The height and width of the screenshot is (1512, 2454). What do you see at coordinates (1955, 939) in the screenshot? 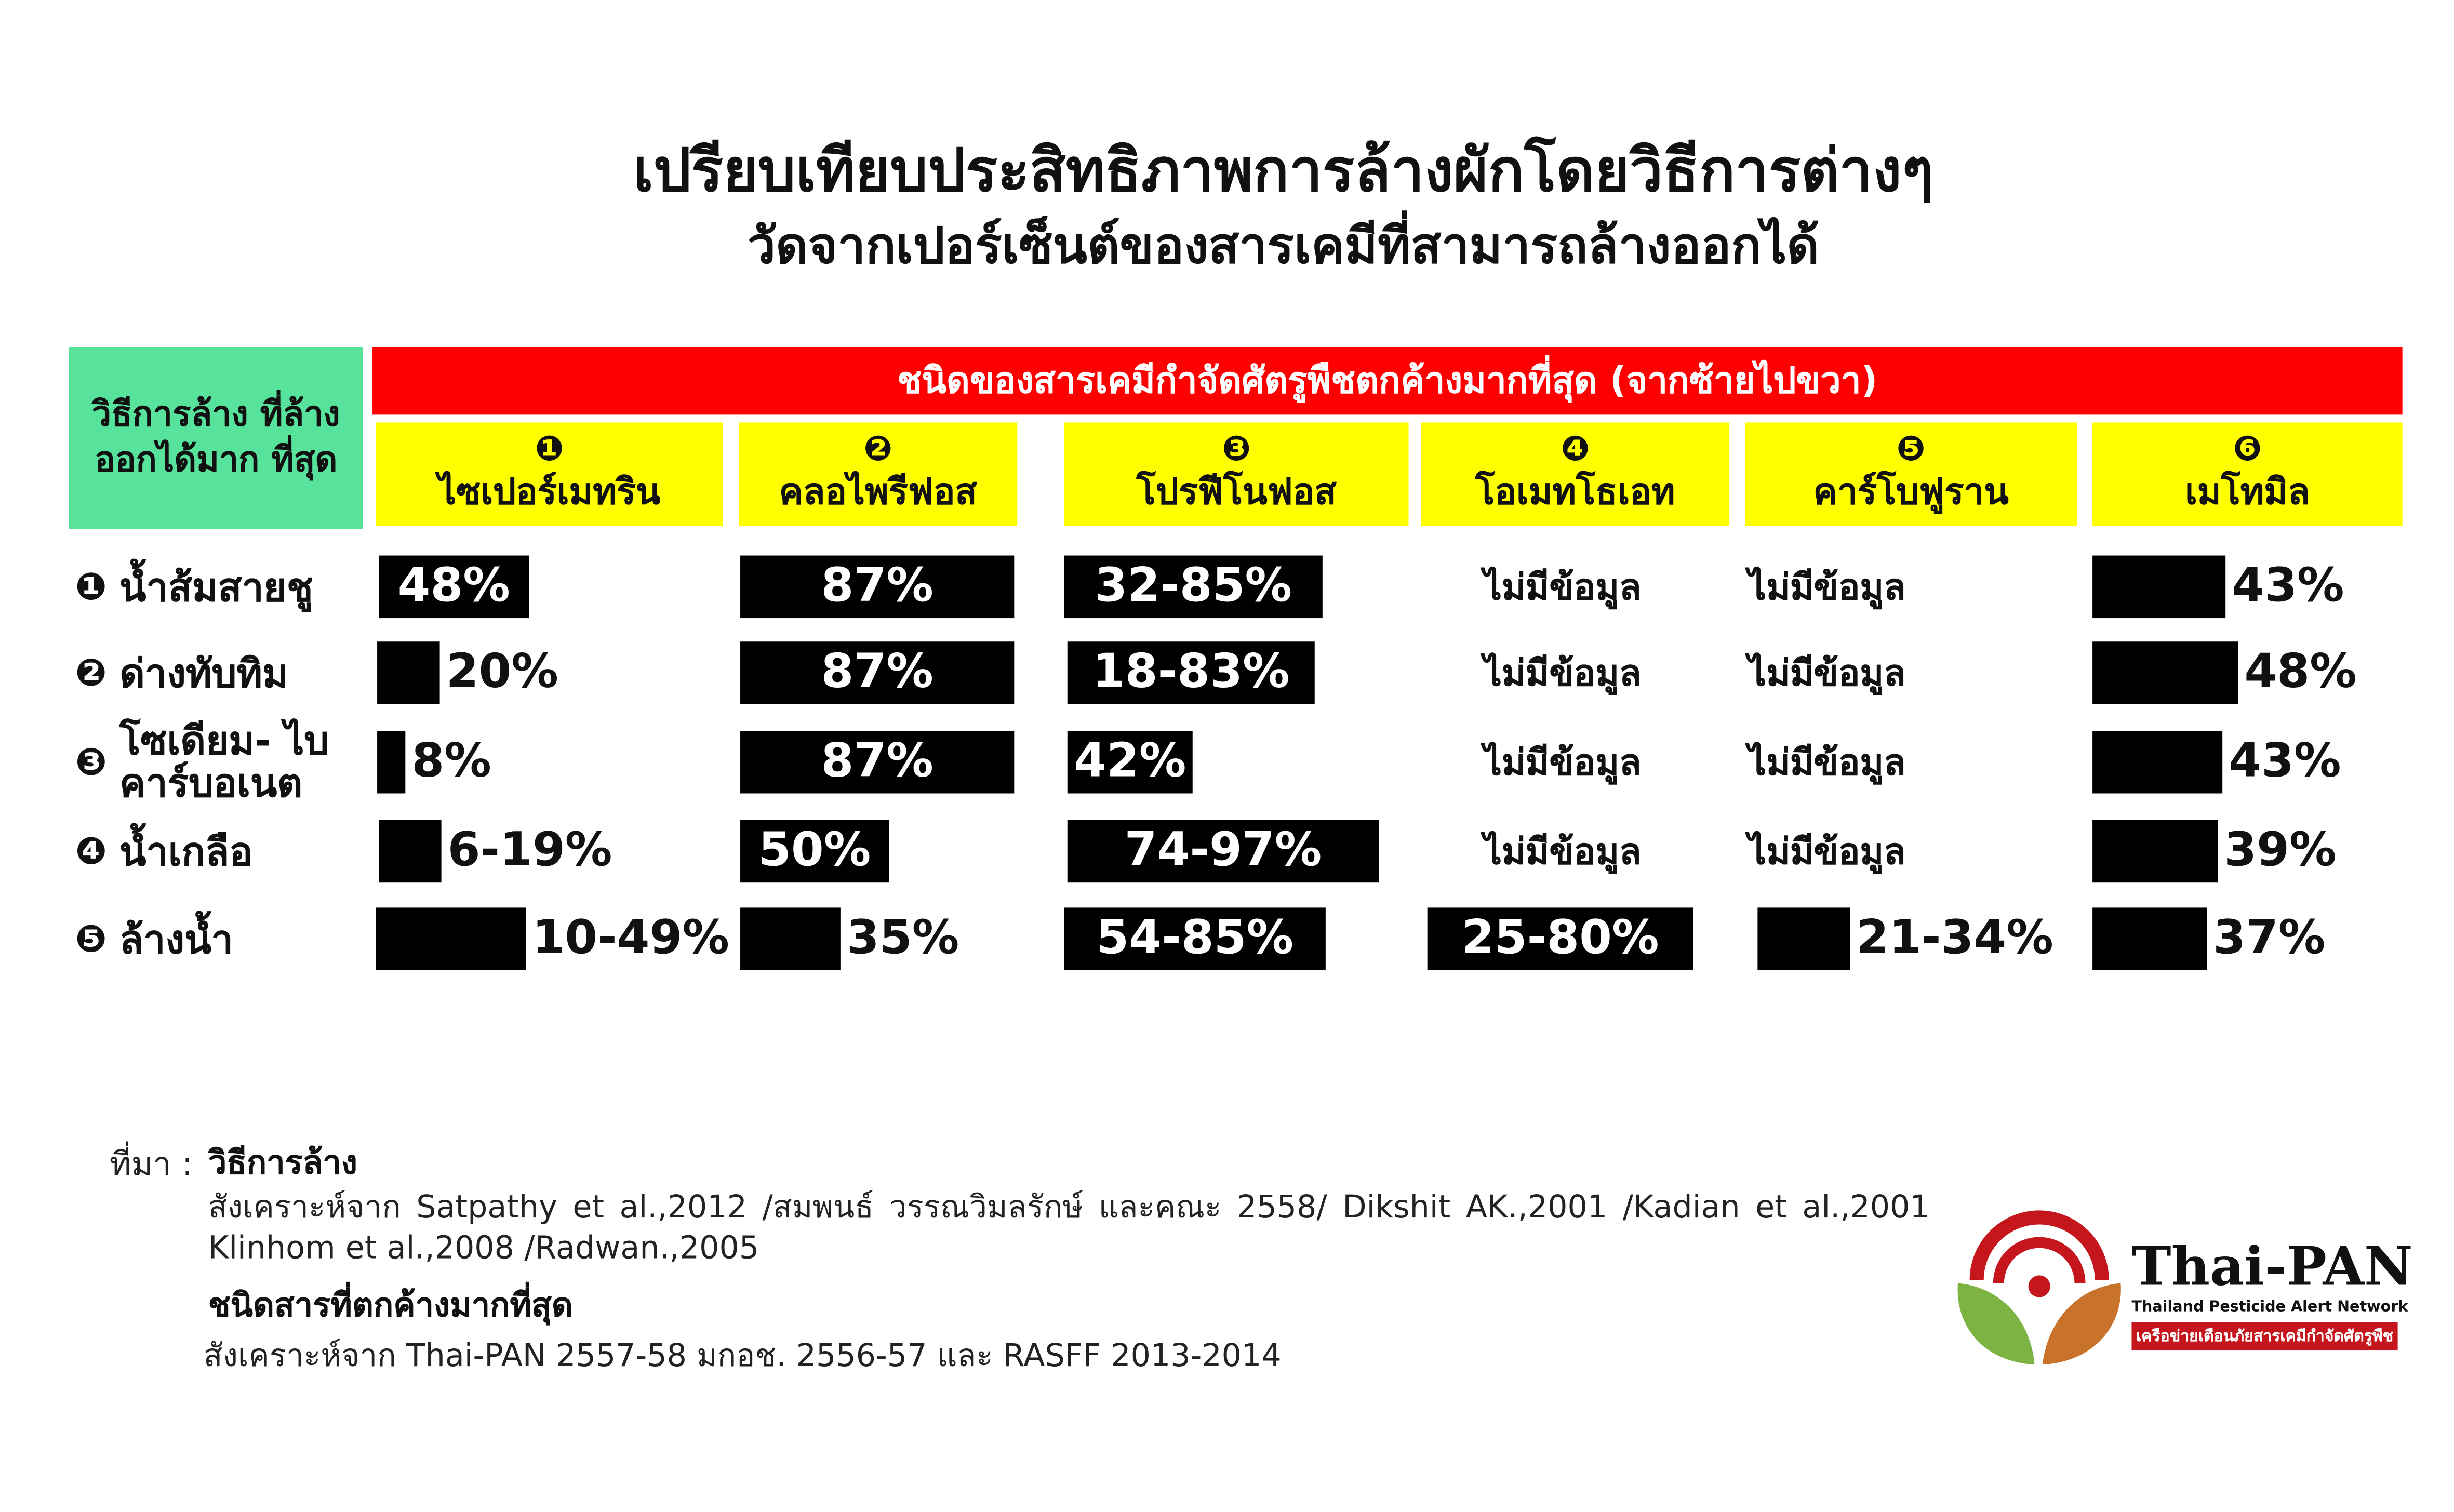
I see `cell-value: 21-34%` at bounding box center [1955, 939].